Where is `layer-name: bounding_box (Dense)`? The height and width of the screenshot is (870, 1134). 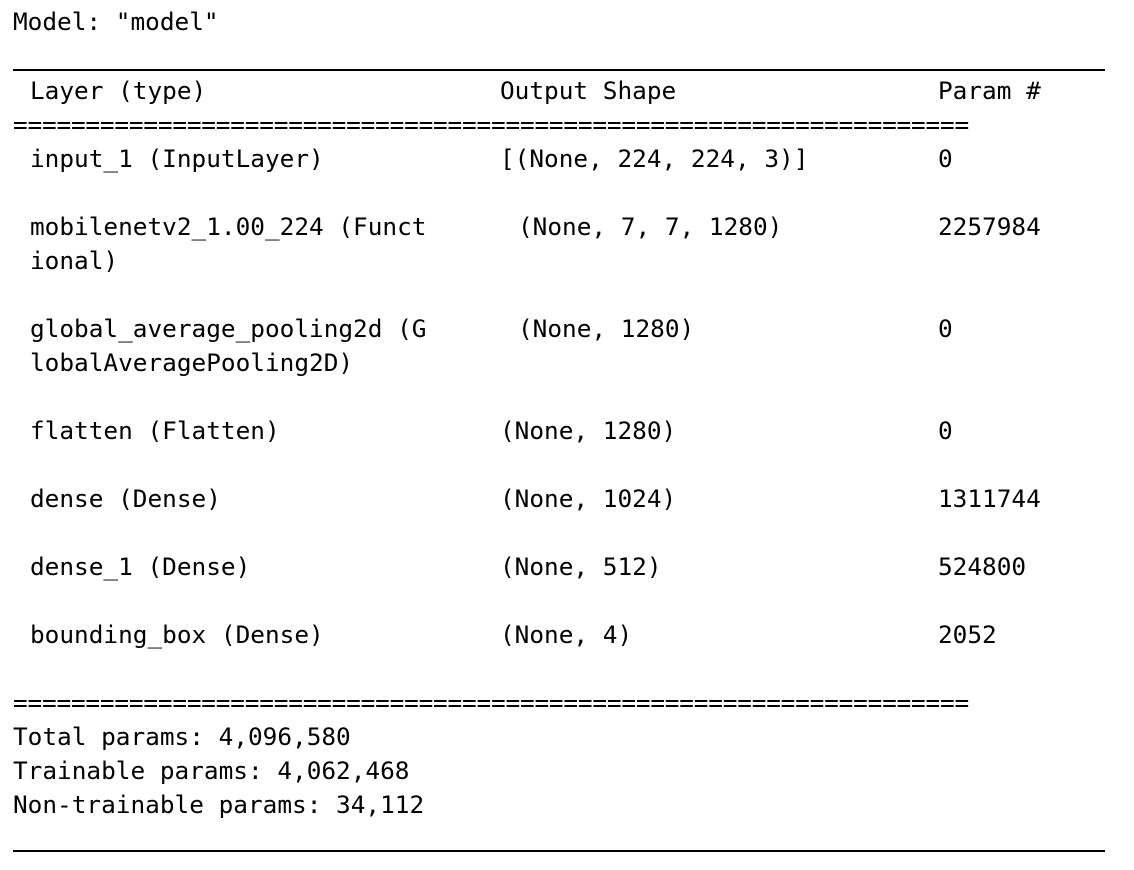 layer-name: bounding_box (Dense) is located at coordinates (177, 634).